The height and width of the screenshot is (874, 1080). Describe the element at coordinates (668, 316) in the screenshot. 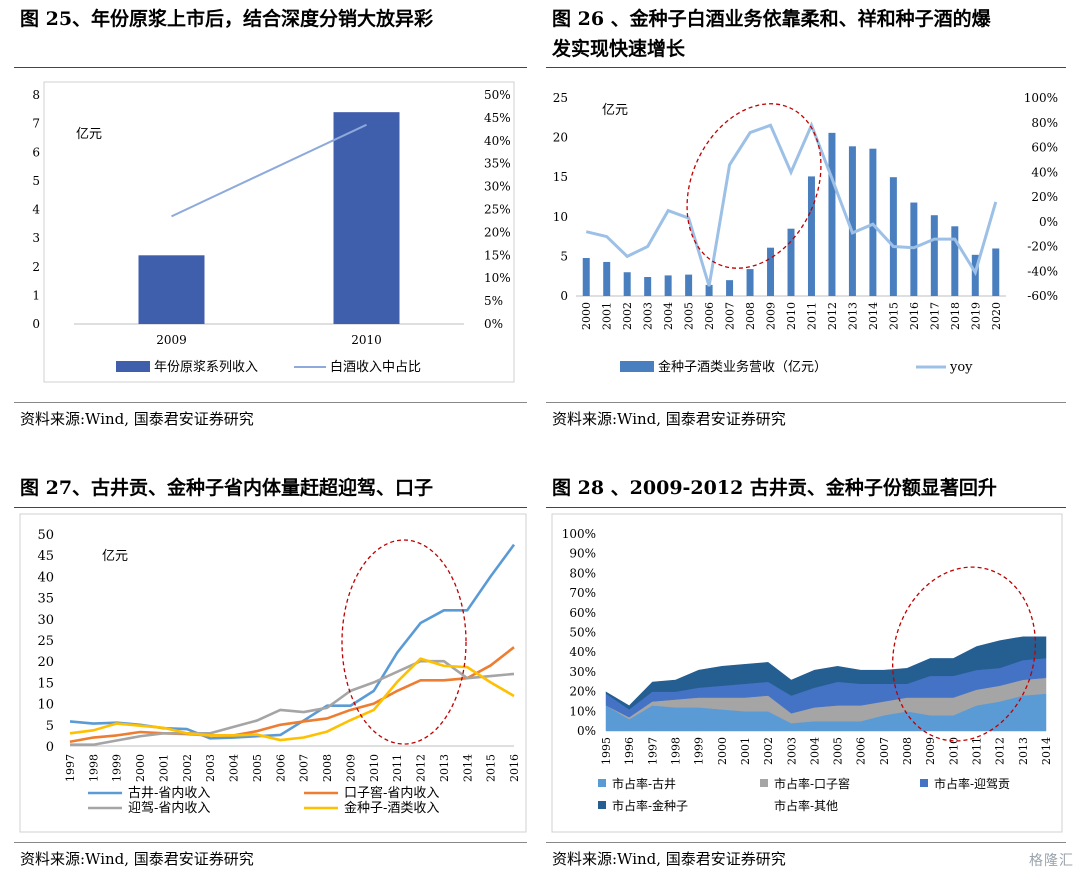

I see `fig26-x-tick: 2004` at that location.